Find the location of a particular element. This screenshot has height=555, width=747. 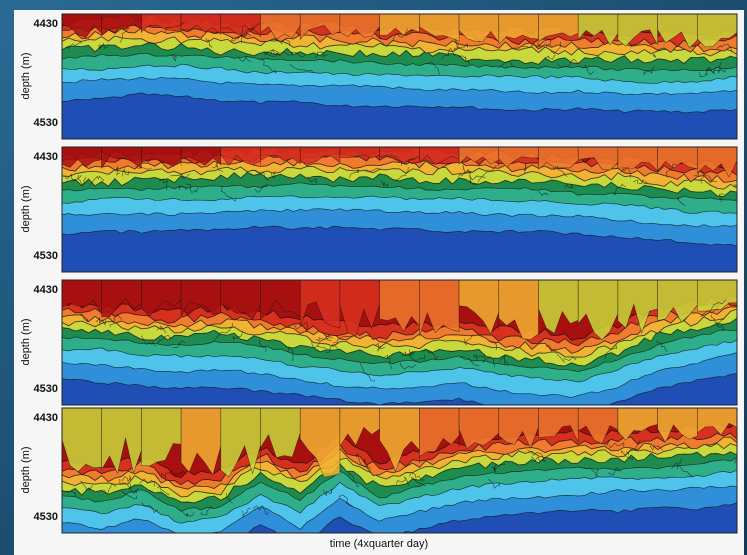

y-axis-label: depth (m) is located at coordinates (26, 341).